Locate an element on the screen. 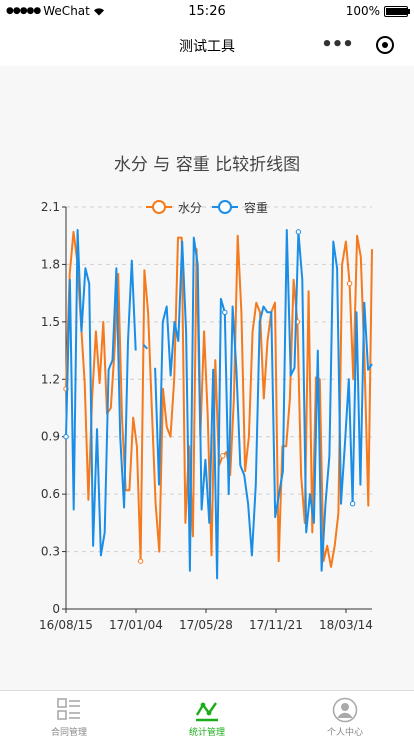 This screenshot has height=742, width=414. status-bar: ●●●●● WeChat 15:26 100% is located at coordinates (207, 12).